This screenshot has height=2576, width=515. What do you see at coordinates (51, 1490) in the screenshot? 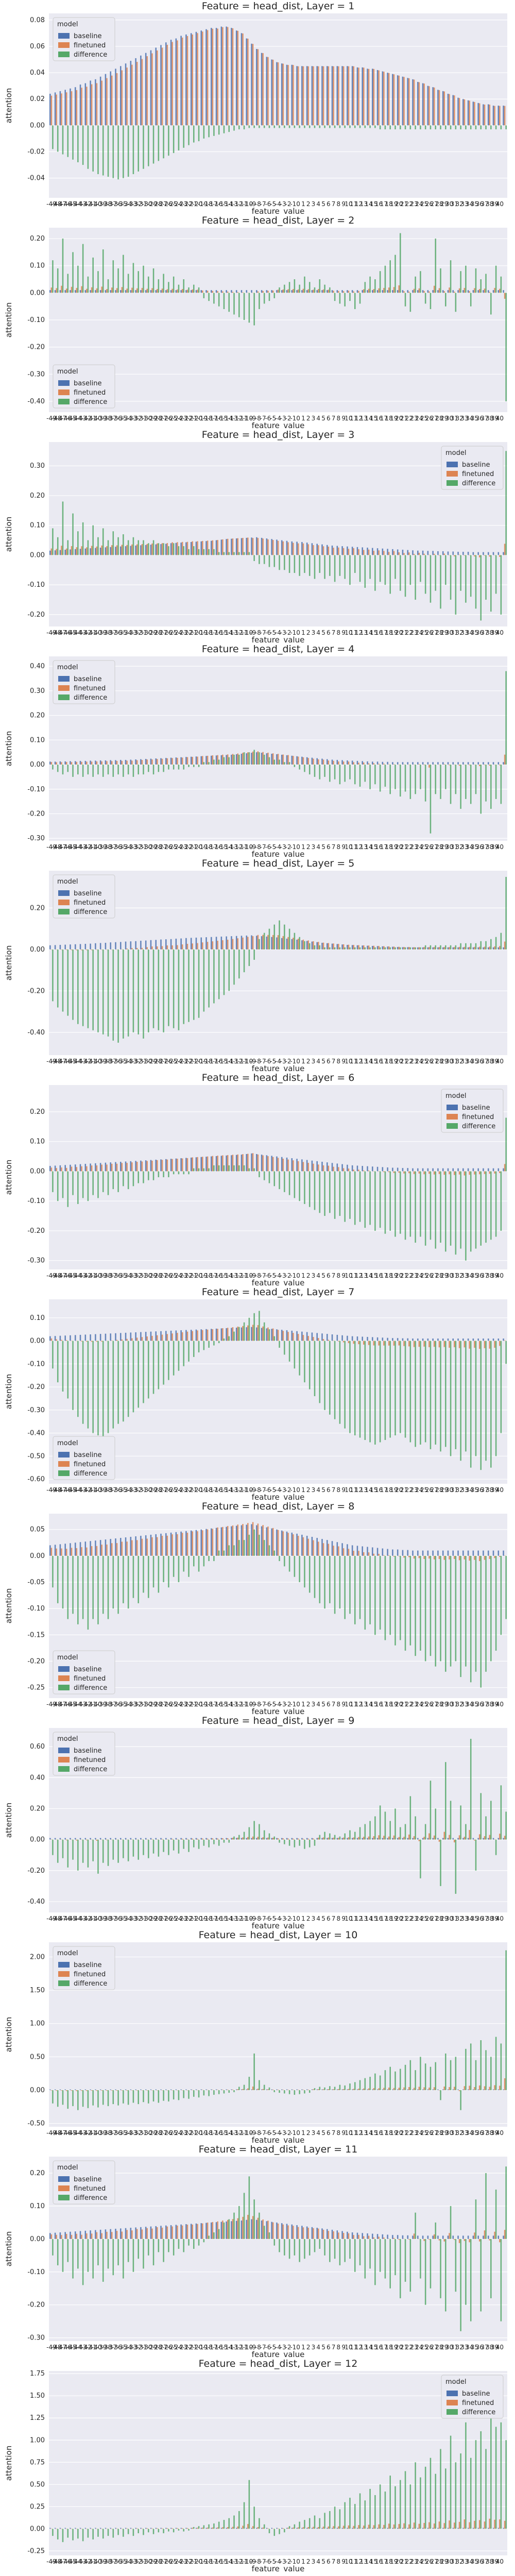
I see `x-tick-label: -49` at bounding box center [51, 1490].